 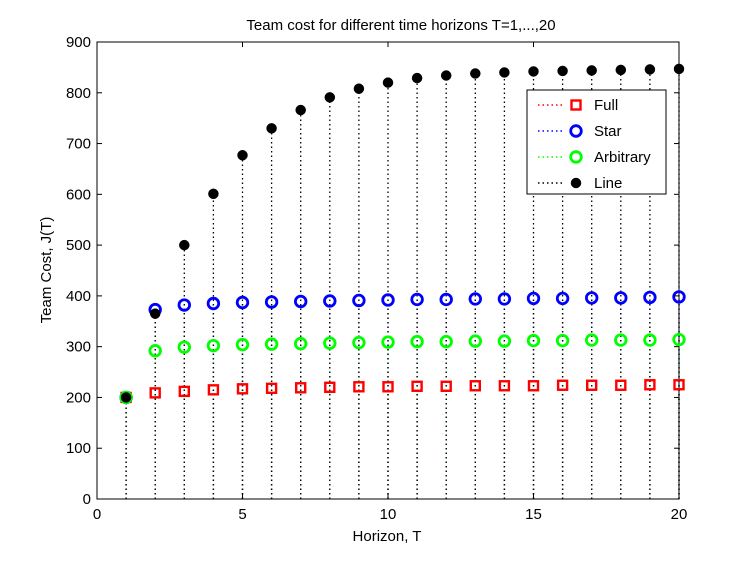 I want to click on y-tick-label: 900, so click(x=78, y=42).